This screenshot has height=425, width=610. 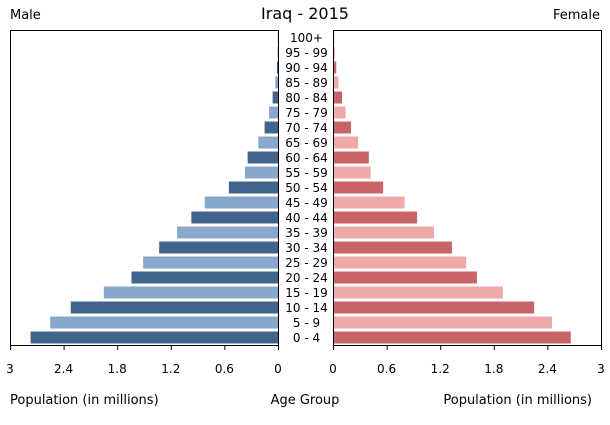 What do you see at coordinates (306, 233) in the screenshot?
I see `age-group-label: 35 - 39` at bounding box center [306, 233].